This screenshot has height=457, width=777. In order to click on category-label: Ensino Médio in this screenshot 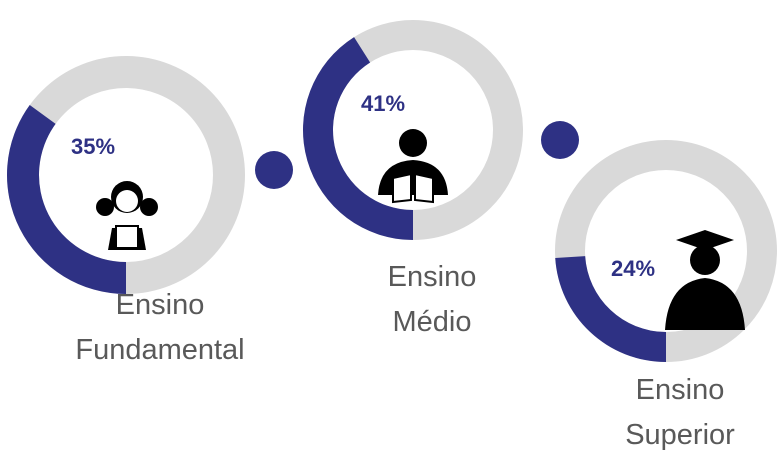, I will do `click(432, 299)`.